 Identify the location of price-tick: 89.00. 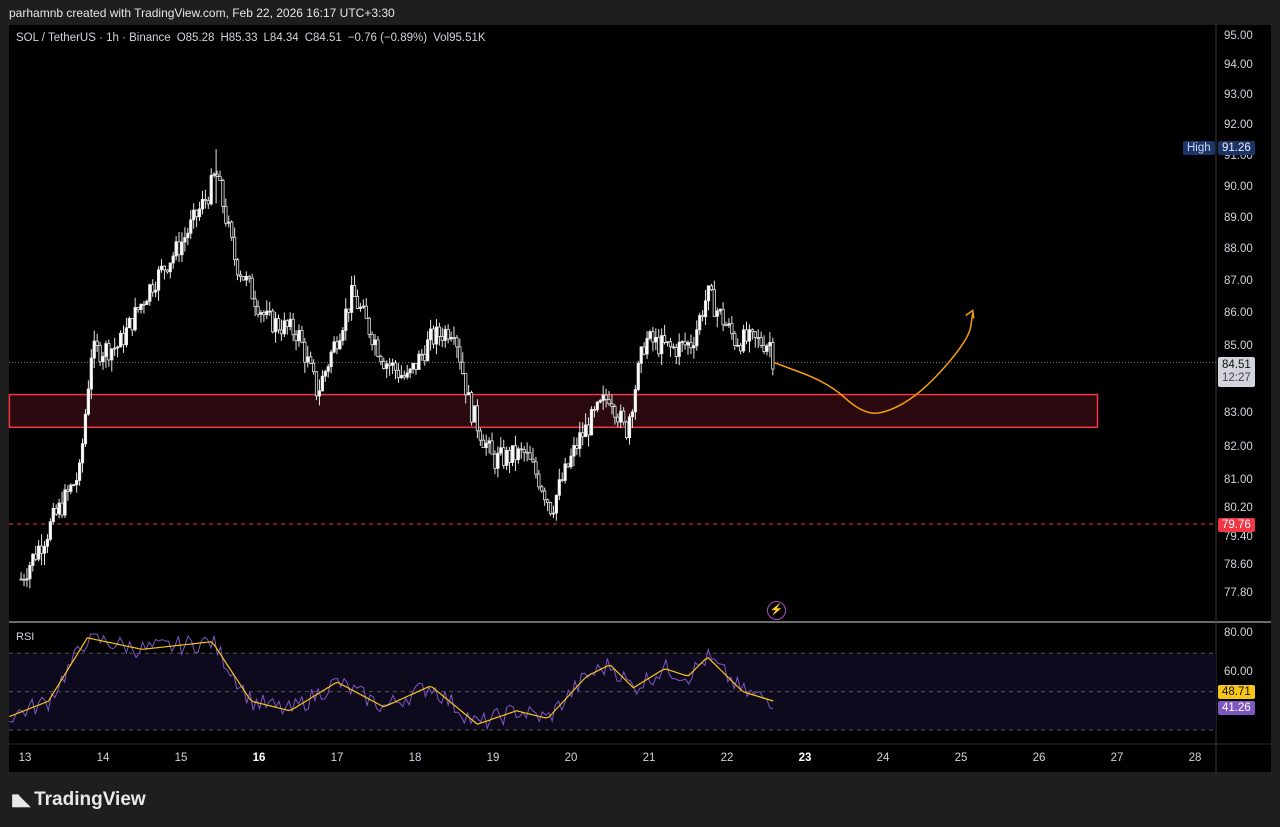
(1238, 218).